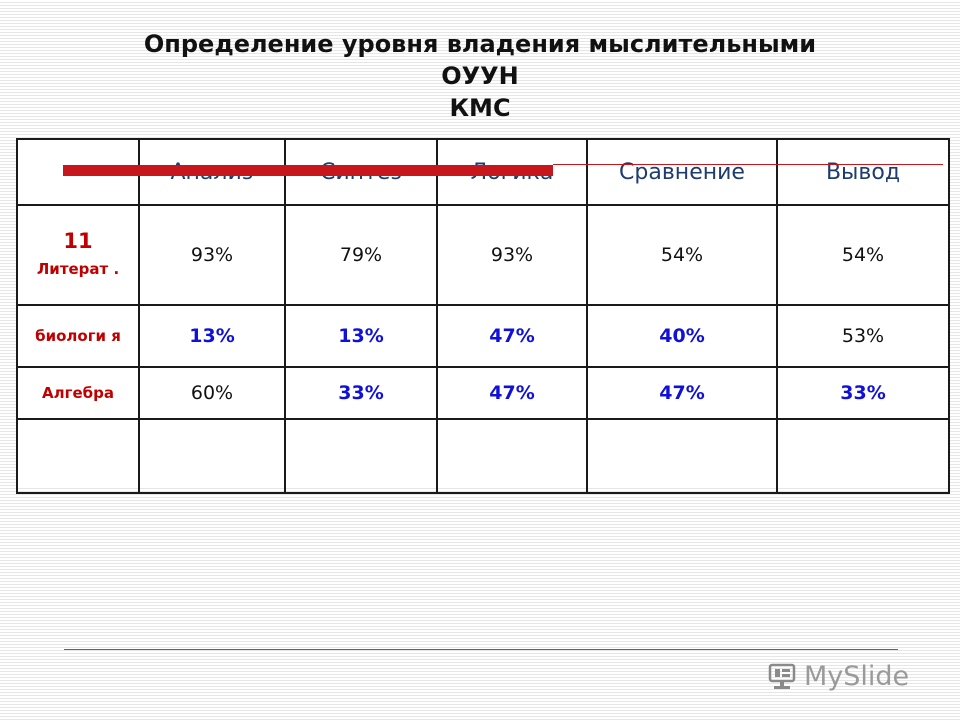 Image resolution: width=960 pixels, height=720 pixels. Describe the element at coordinates (78, 241) in the screenshot. I see `row-label-class: 11` at that location.